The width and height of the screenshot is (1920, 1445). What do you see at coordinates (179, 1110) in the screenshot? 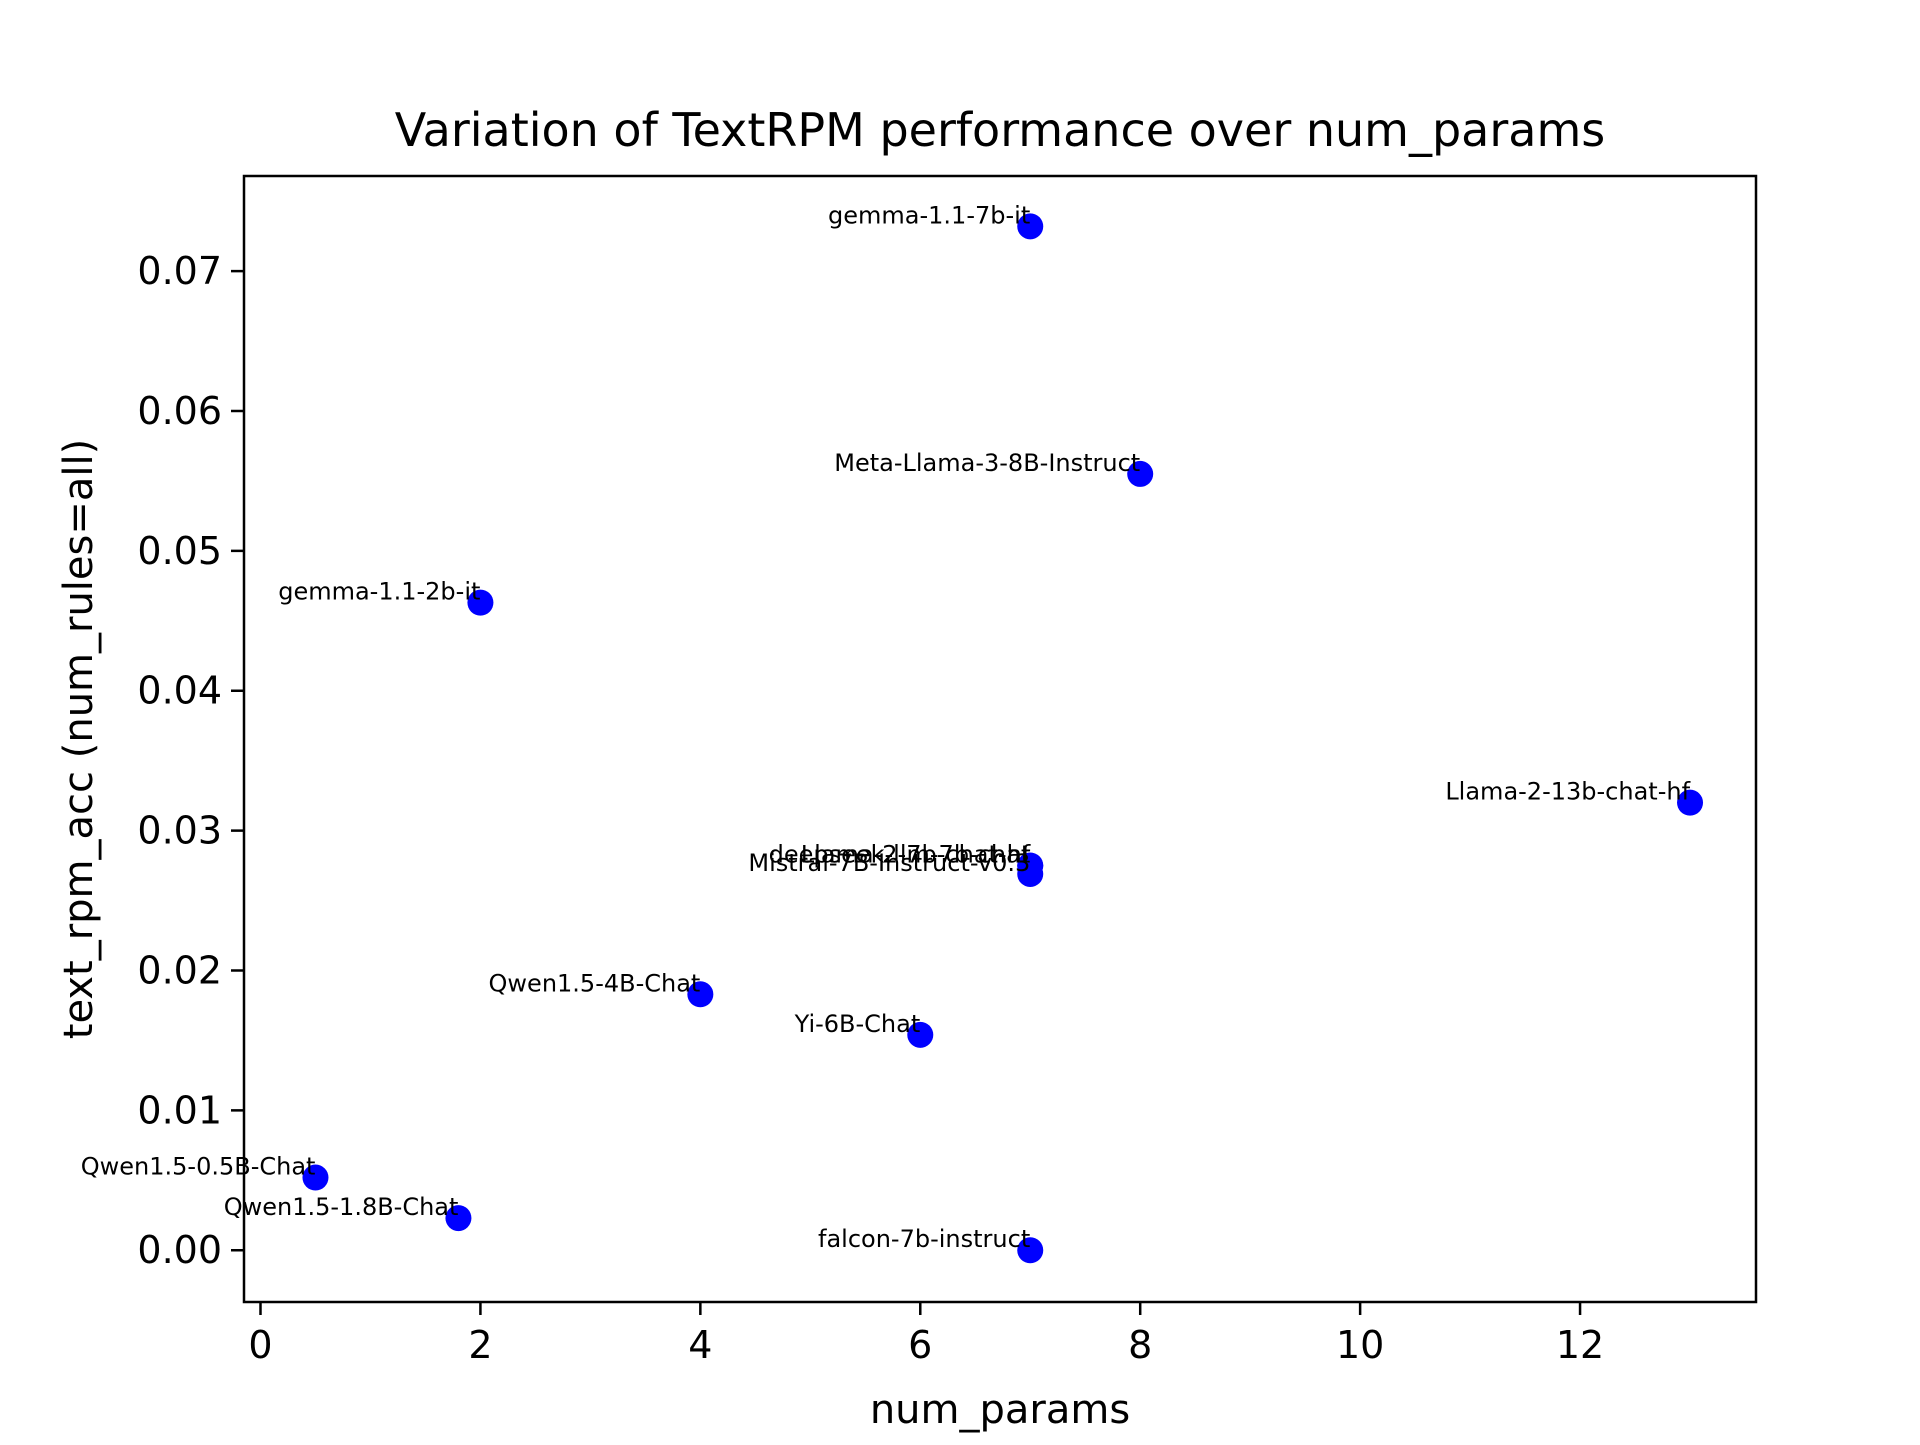
I see `y-tick-label: 0.01` at bounding box center [179, 1110].